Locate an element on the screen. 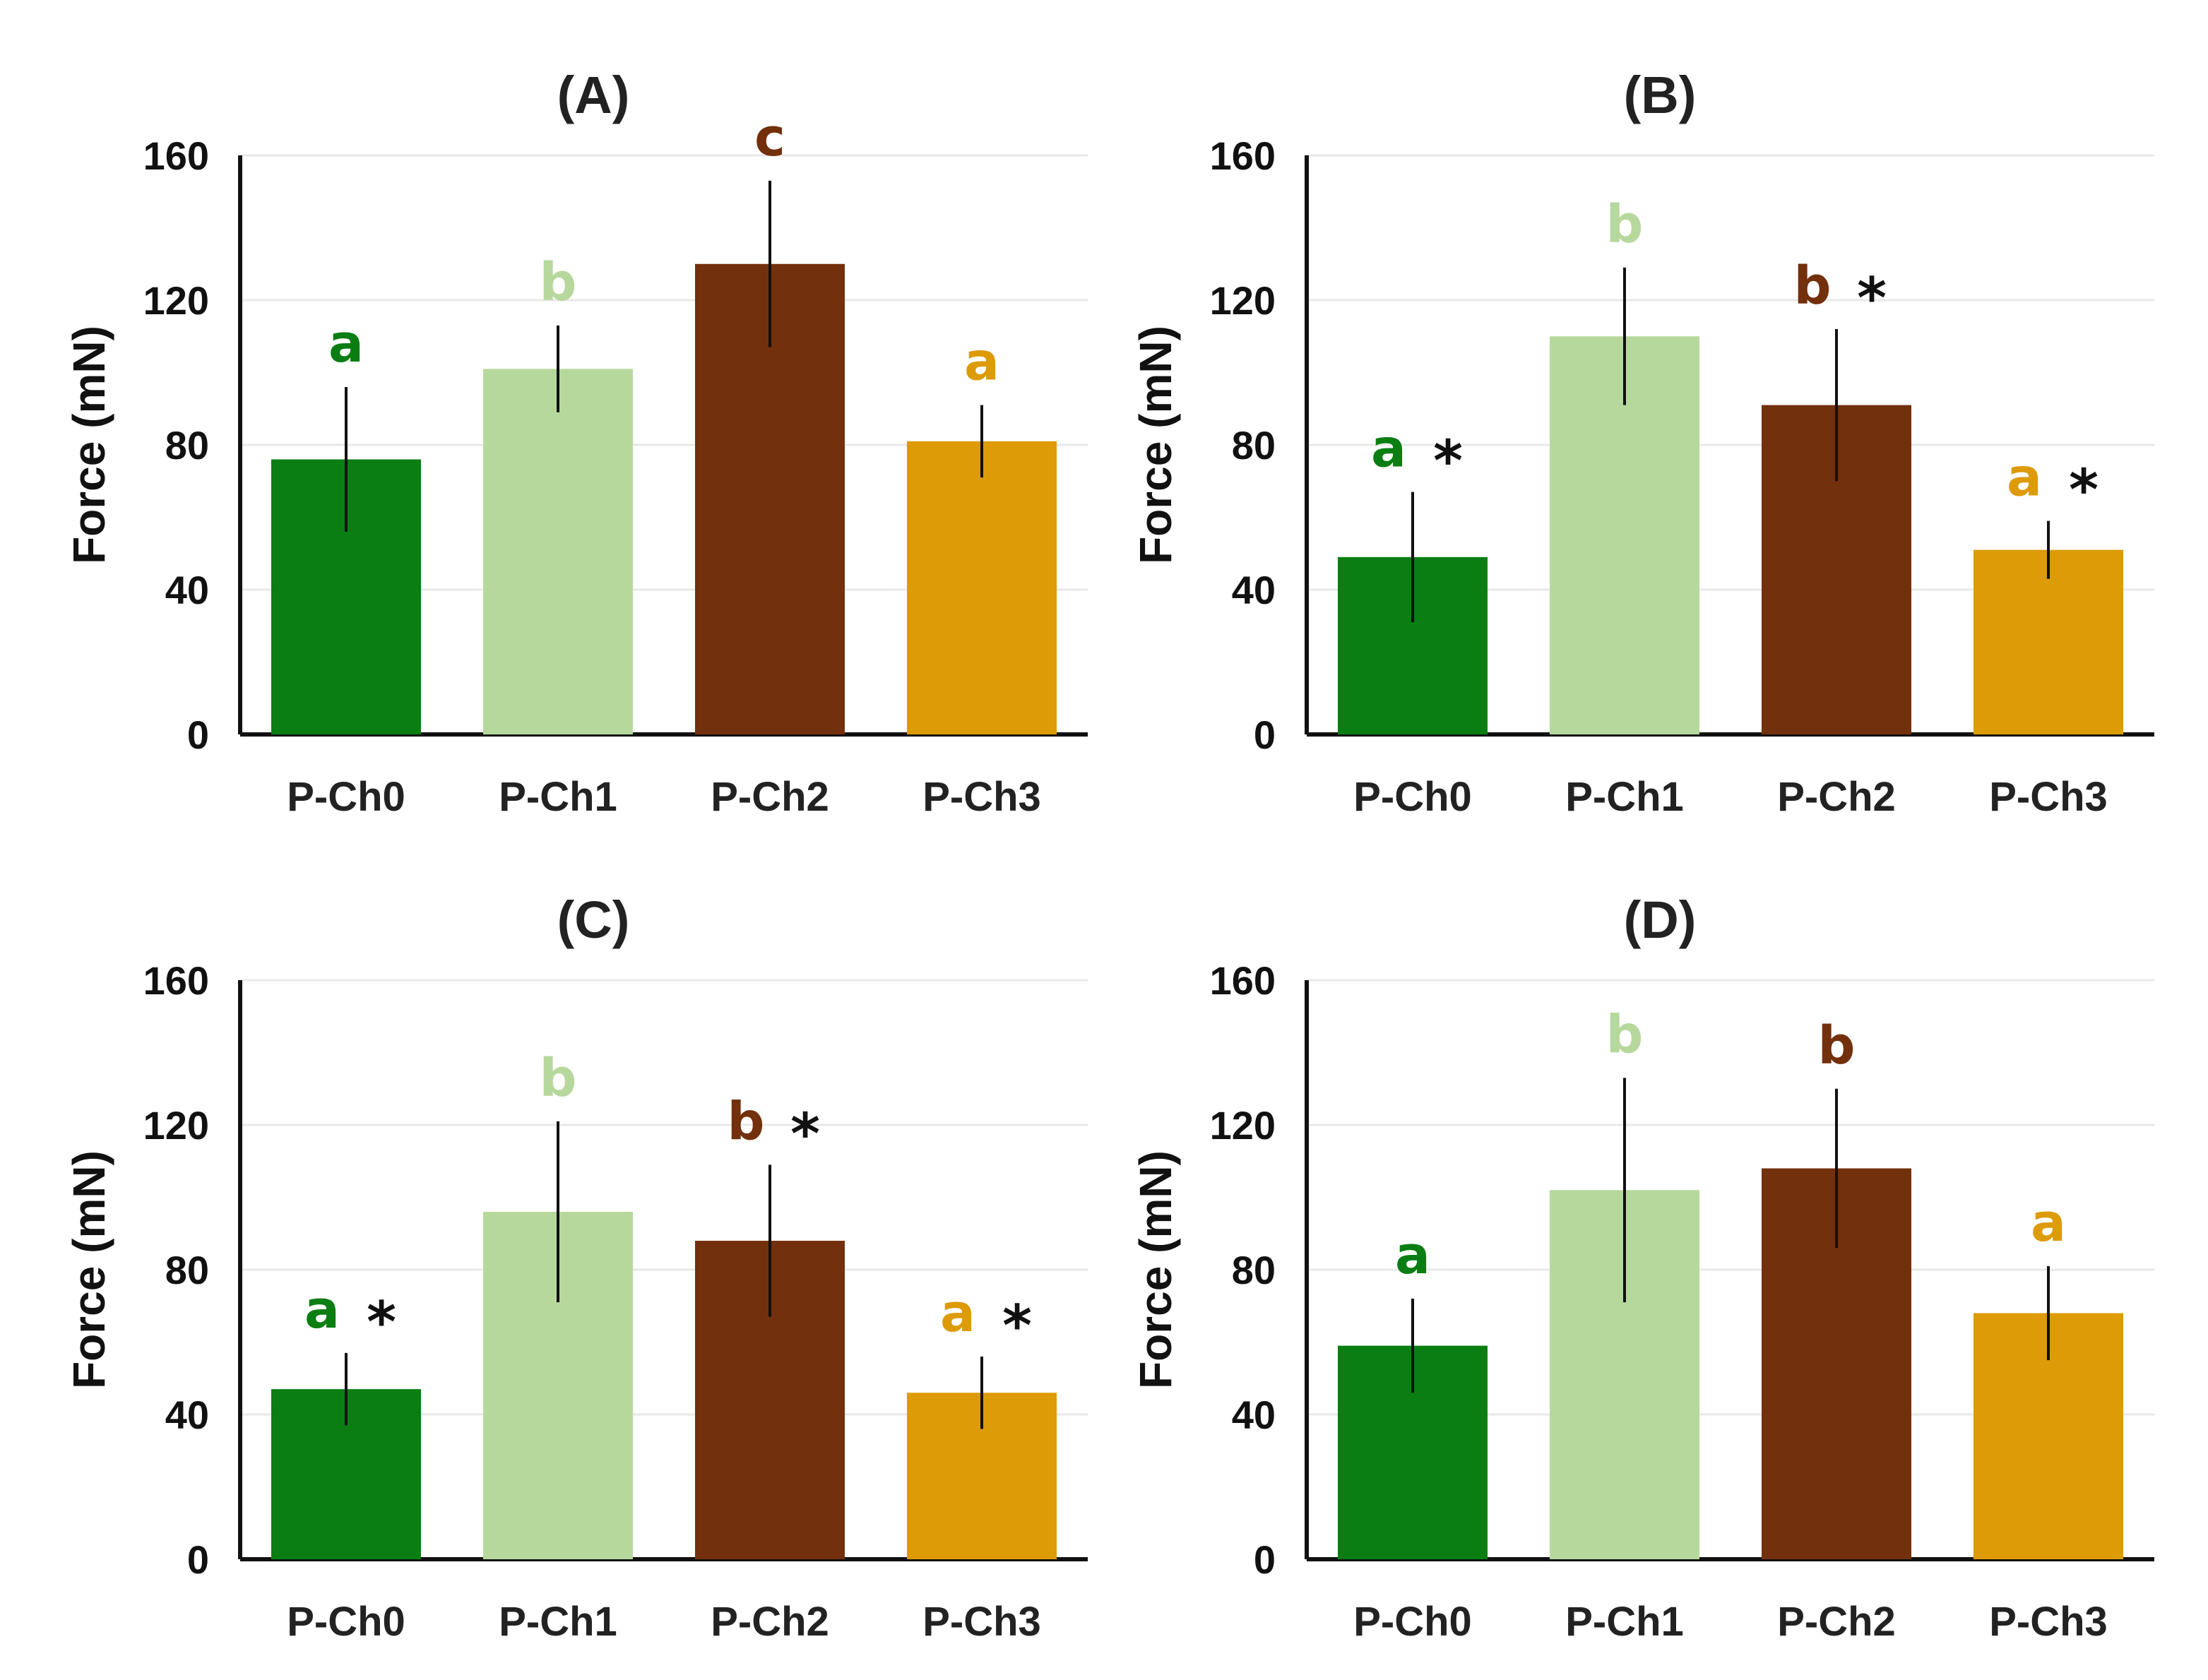  bar-p-ch1 is located at coordinates (558, 552).